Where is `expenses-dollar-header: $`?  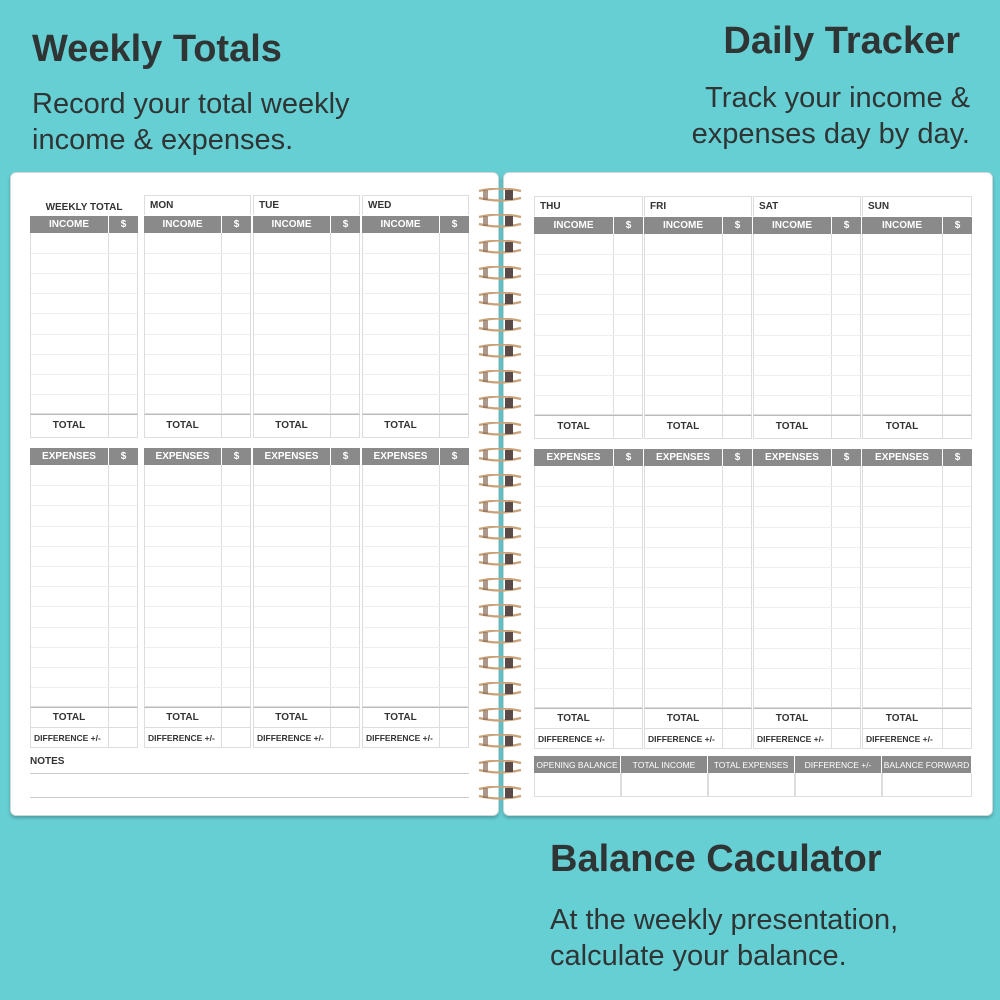
expenses-dollar-header: $ is located at coordinates (454, 456).